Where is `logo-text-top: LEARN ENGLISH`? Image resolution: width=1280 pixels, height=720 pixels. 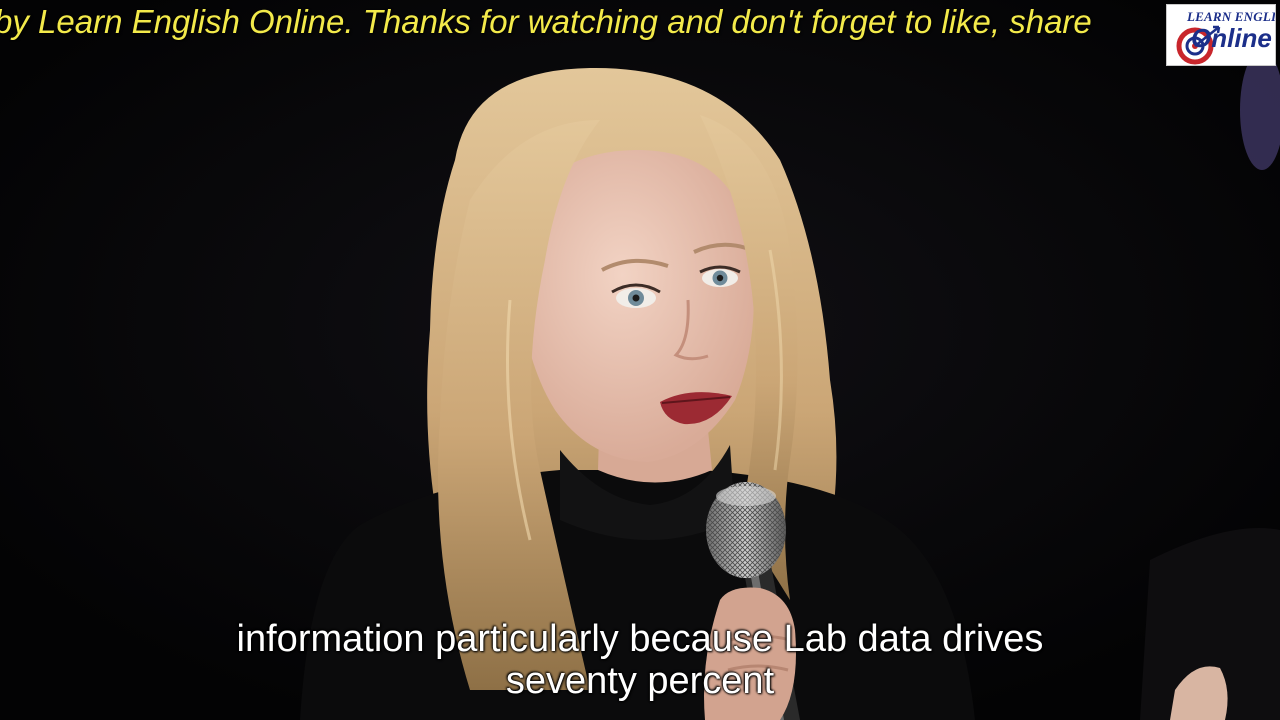
logo-text-top: LEARN ENGLISH is located at coordinates (1231, 16).